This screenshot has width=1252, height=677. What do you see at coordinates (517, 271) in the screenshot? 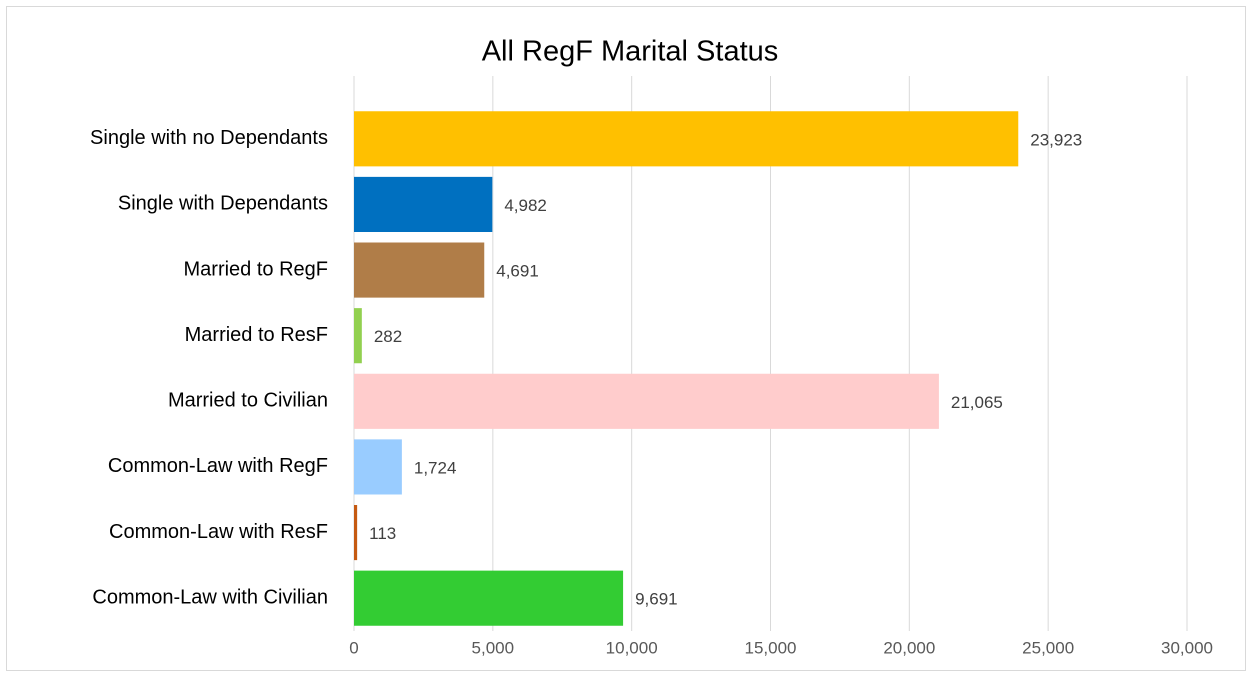
I see `data-label: 4,691` at bounding box center [517, 271].